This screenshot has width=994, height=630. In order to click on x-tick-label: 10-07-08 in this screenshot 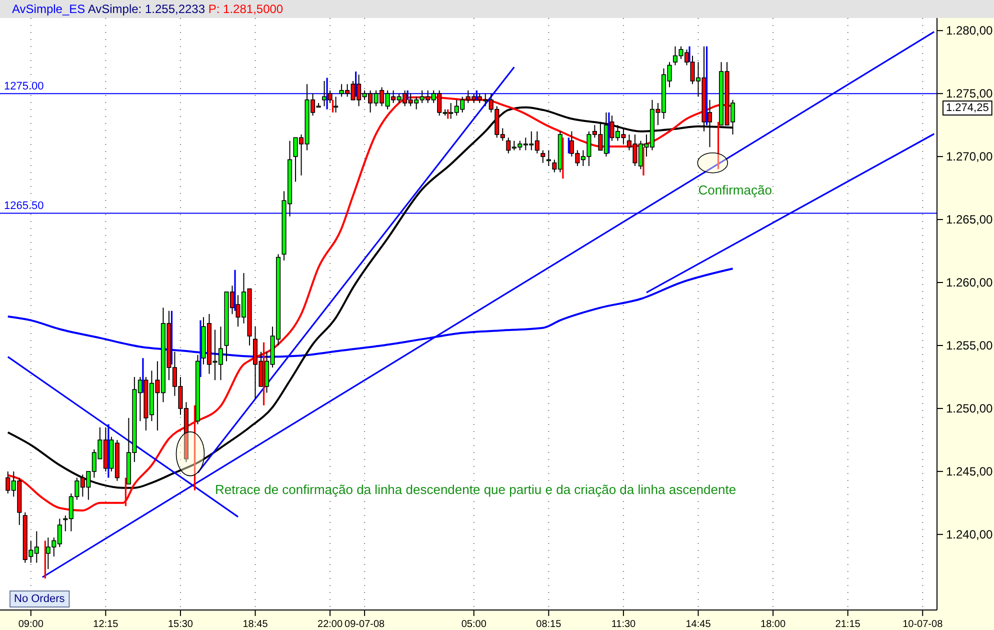, I will do `click(923, 624)`.